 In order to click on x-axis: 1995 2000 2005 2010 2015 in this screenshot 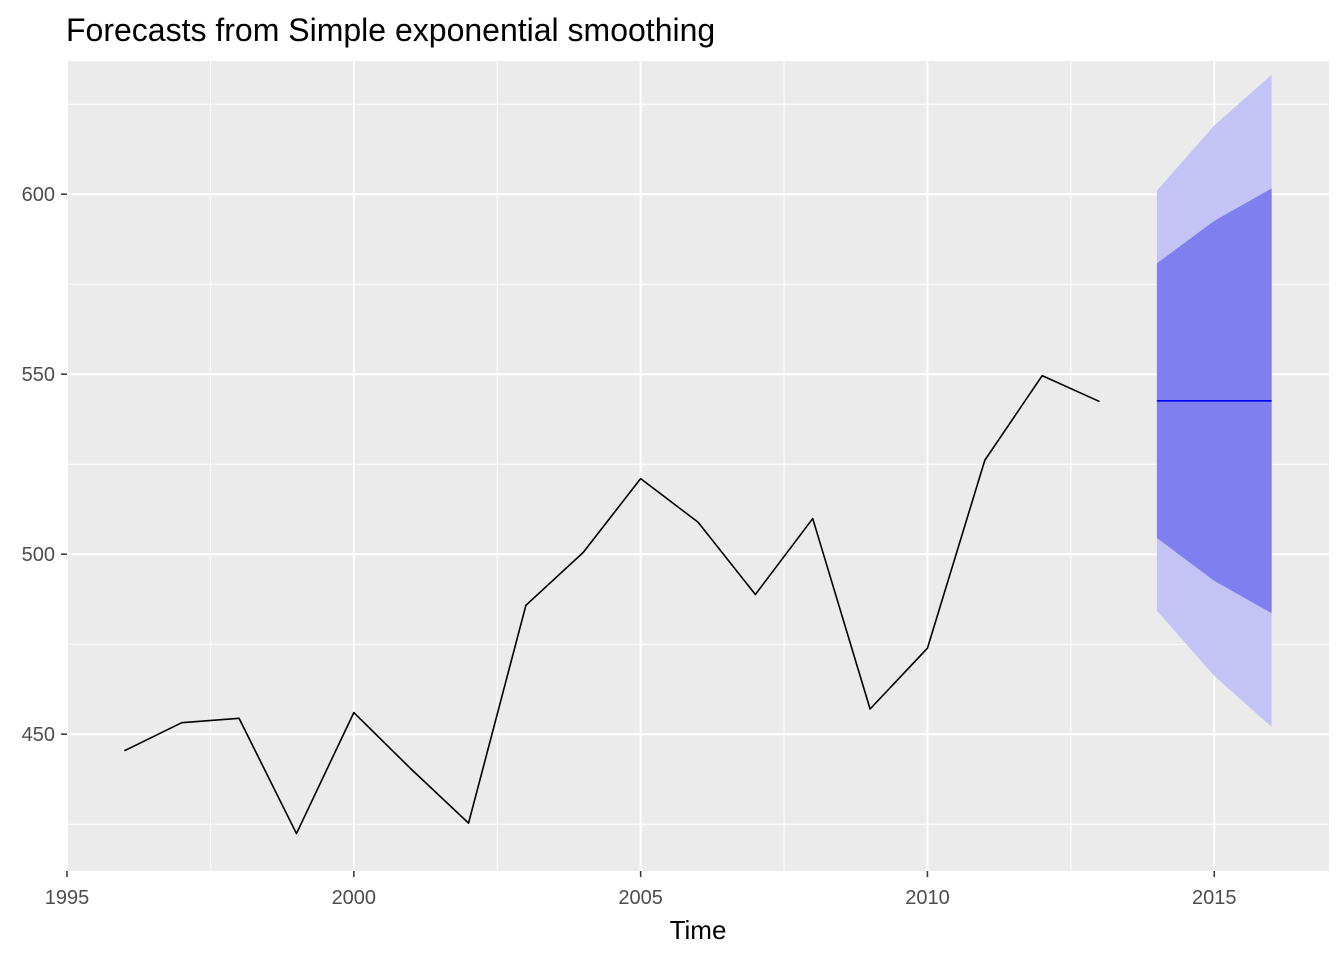, I will do `click(641, 890)`.